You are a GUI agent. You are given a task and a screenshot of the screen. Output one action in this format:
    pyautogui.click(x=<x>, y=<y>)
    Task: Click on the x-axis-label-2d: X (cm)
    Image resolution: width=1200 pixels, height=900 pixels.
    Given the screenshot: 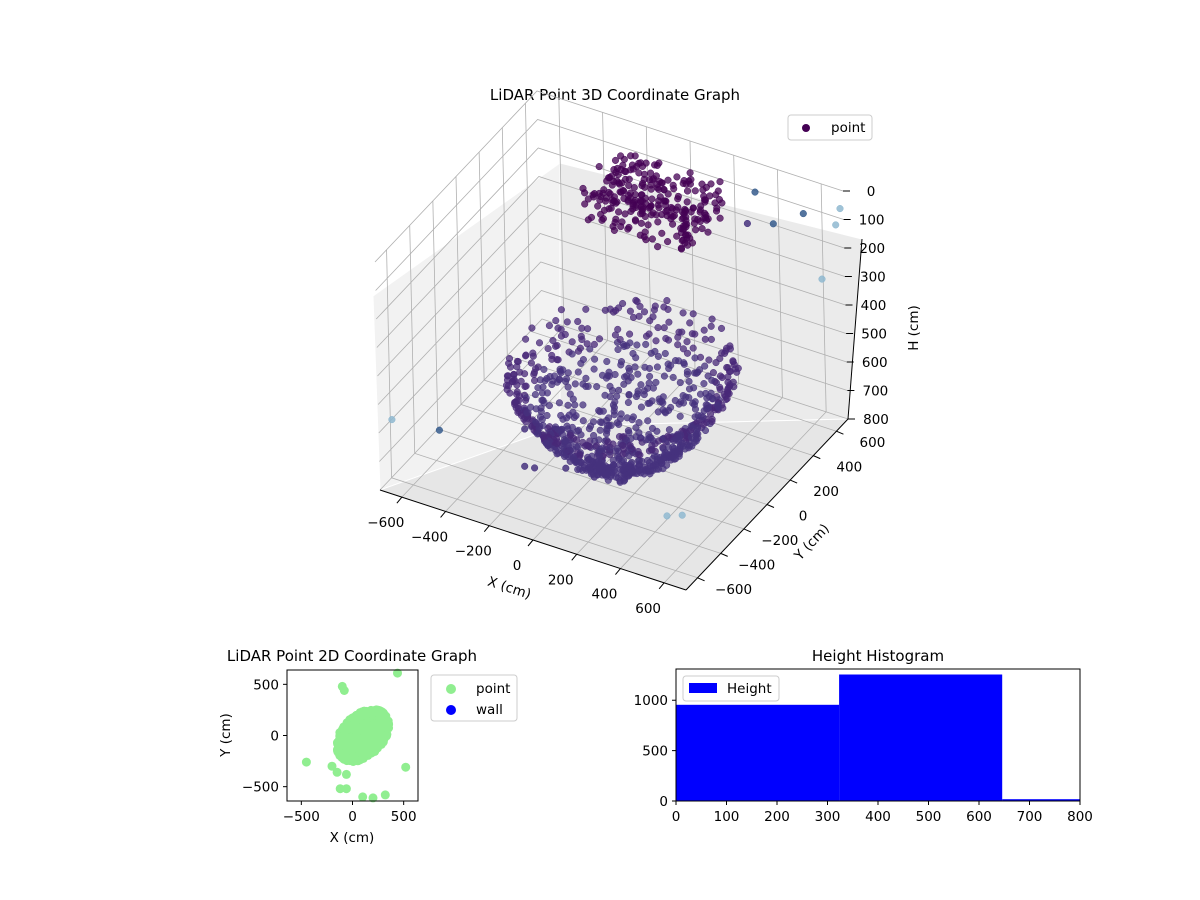 What is the action you would take?
    pyautogui.click(x=352, y=838)
    